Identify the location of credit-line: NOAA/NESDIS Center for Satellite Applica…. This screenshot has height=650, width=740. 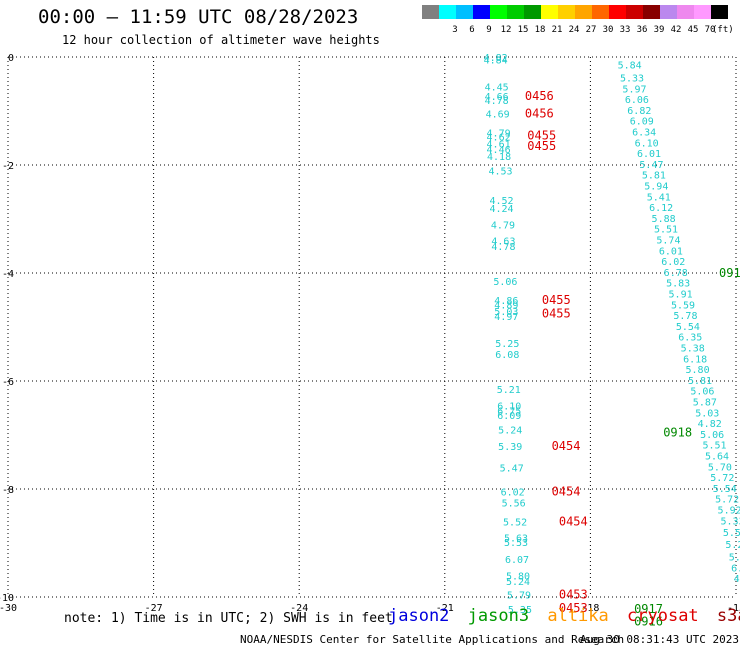
(432, 639).